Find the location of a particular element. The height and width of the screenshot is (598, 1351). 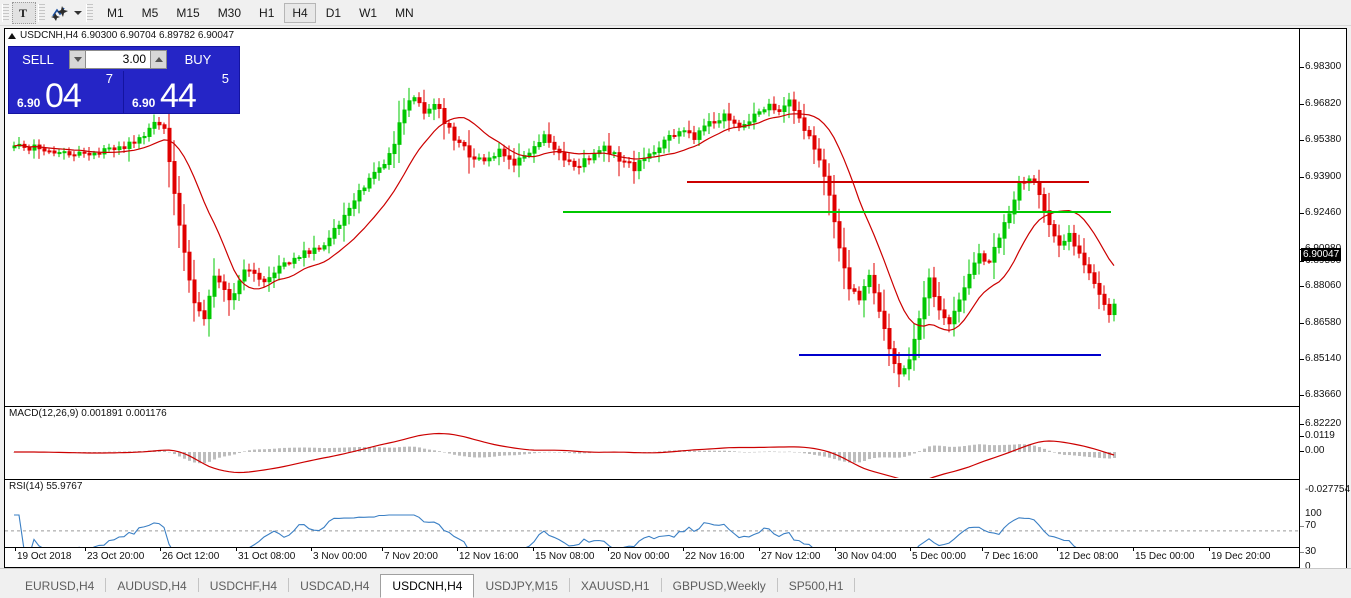

spin-up-icon is located at coordinates (158, 59).